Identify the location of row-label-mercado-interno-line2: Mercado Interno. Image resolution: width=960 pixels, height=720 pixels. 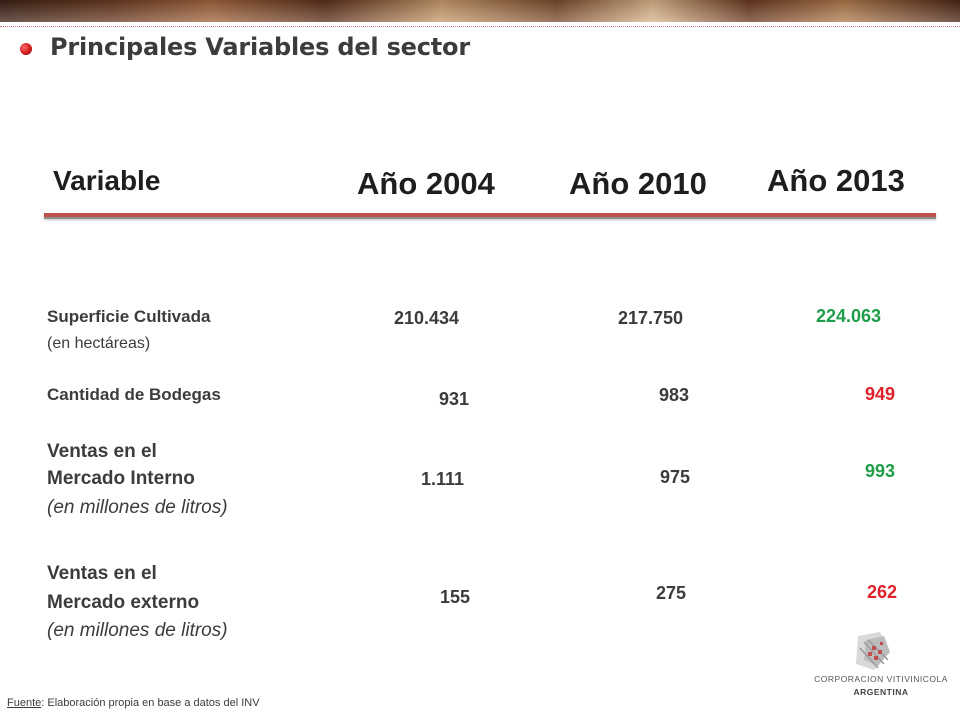
(121, 478).